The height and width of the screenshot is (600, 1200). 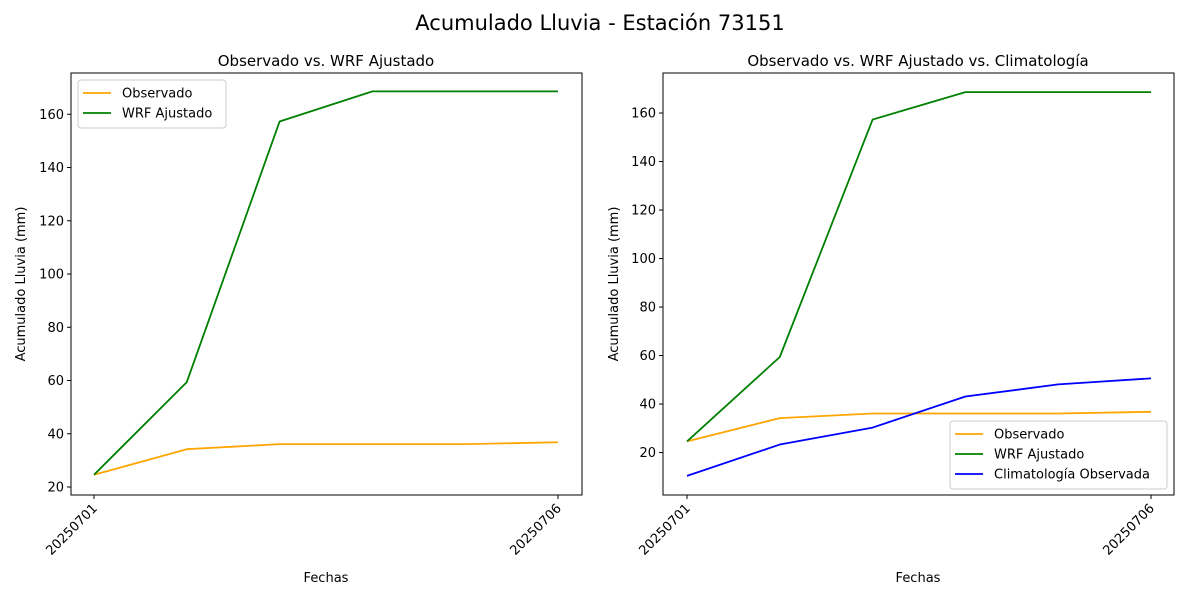 I want to click on figure-suptitle: Acumulado Lluvia - Estación 73151, so click(x=599, y=23).